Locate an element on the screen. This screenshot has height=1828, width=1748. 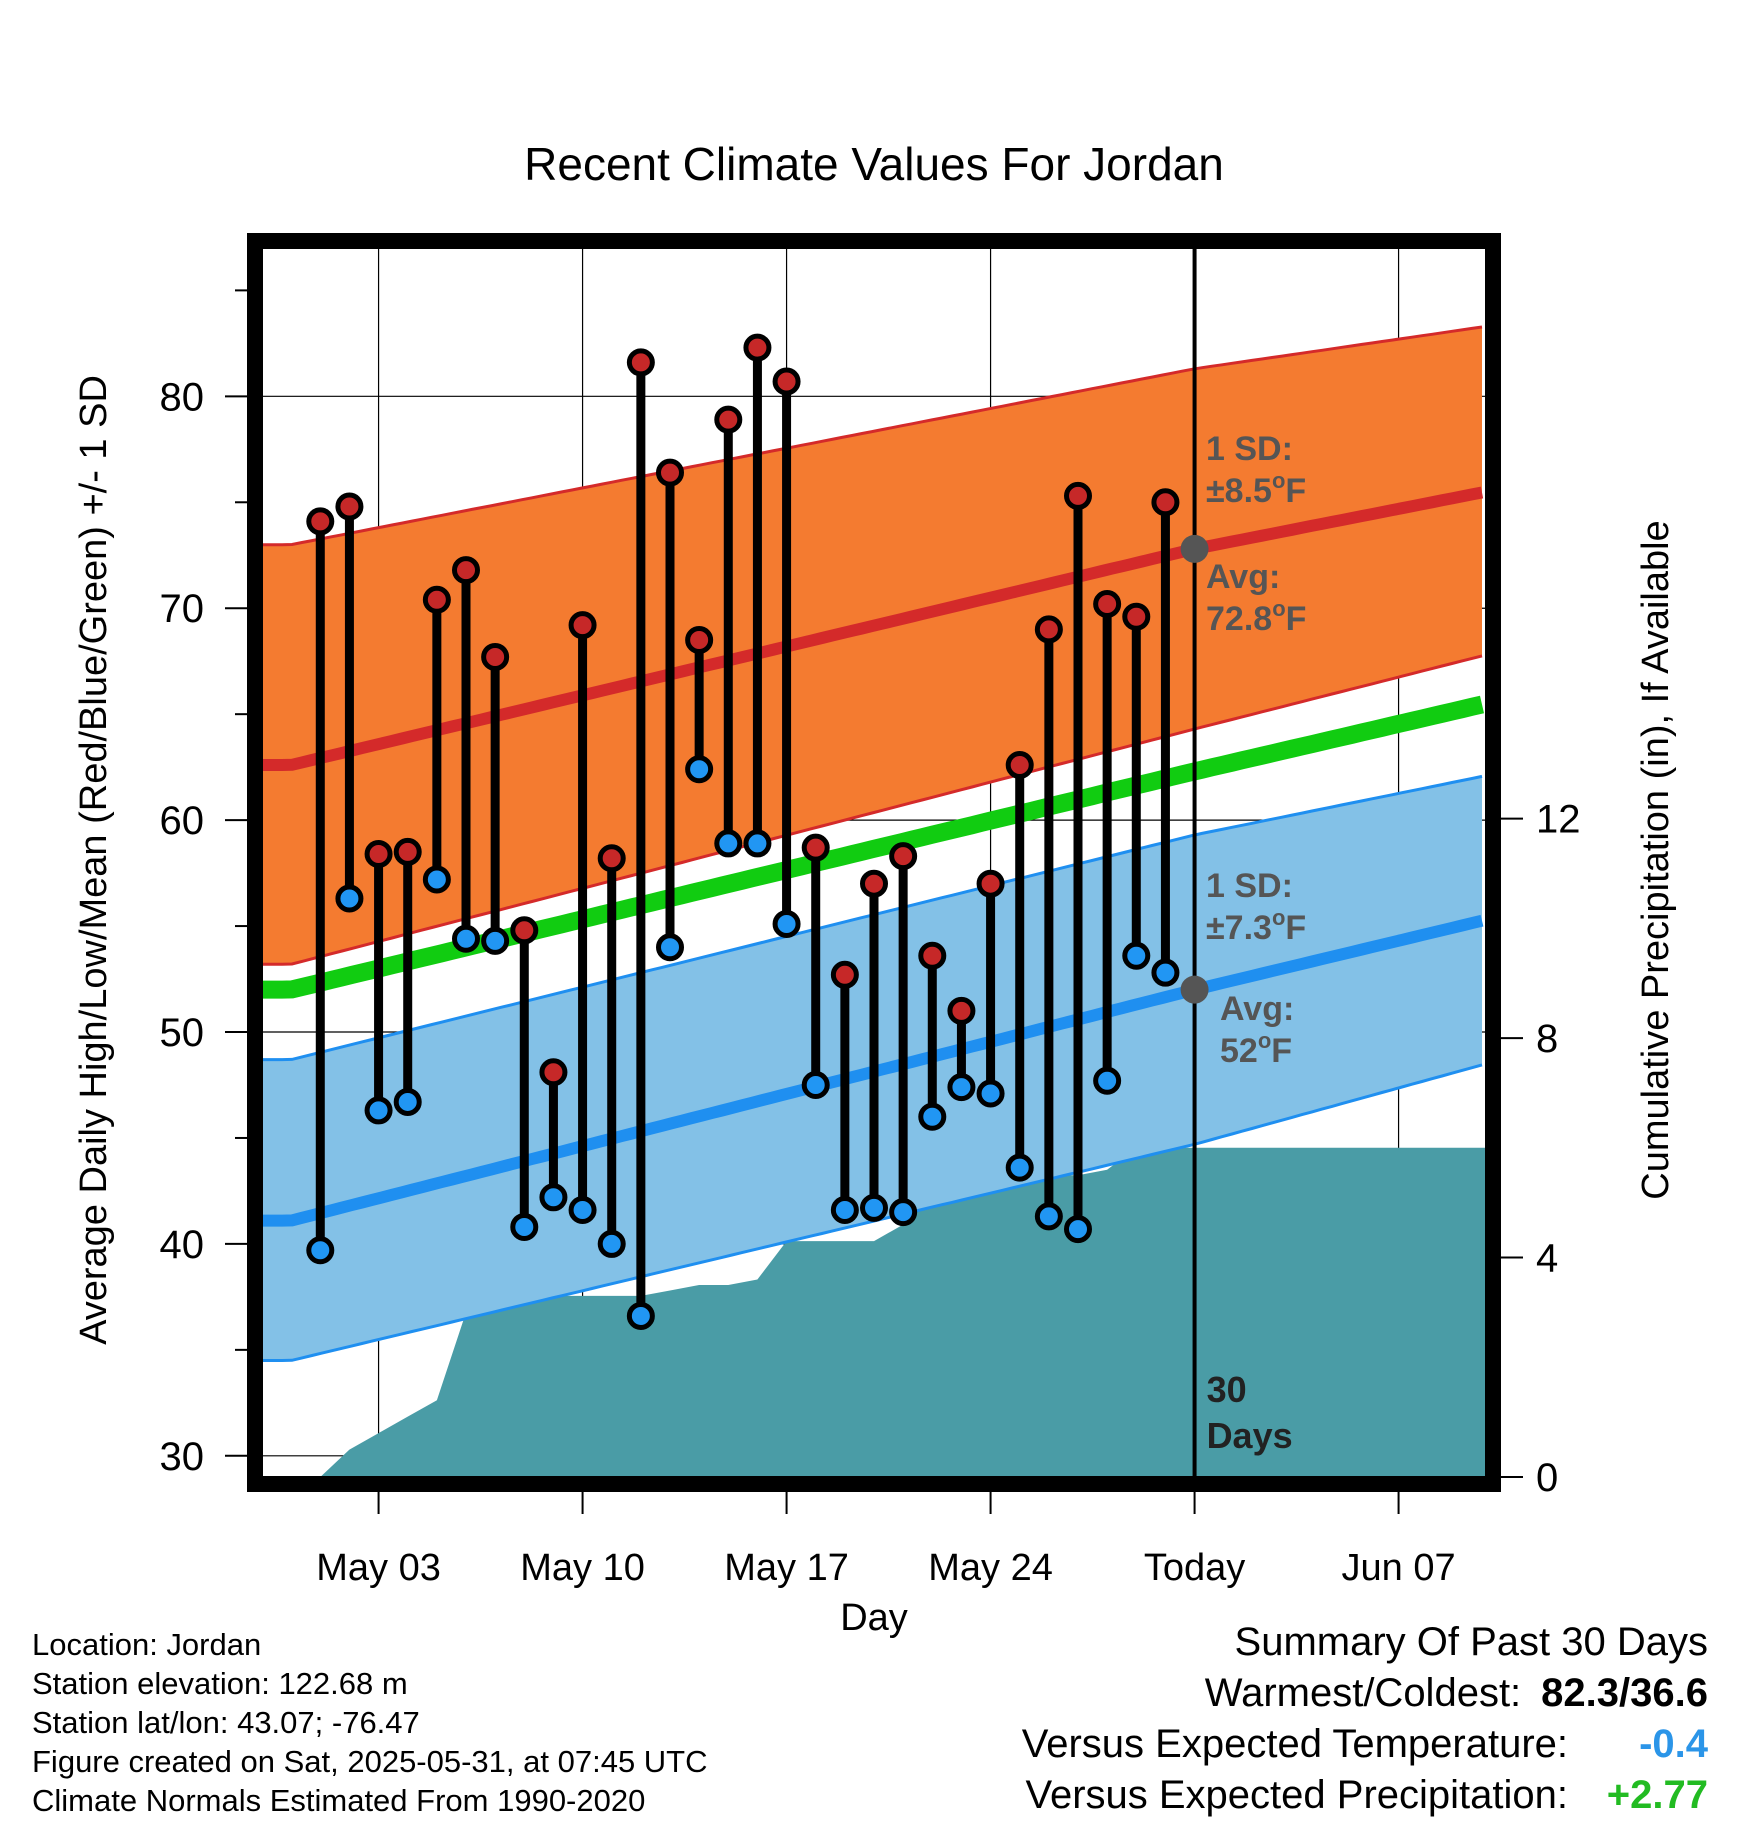
location-text: Location: Jordan is located at coordinates (147, 1644).